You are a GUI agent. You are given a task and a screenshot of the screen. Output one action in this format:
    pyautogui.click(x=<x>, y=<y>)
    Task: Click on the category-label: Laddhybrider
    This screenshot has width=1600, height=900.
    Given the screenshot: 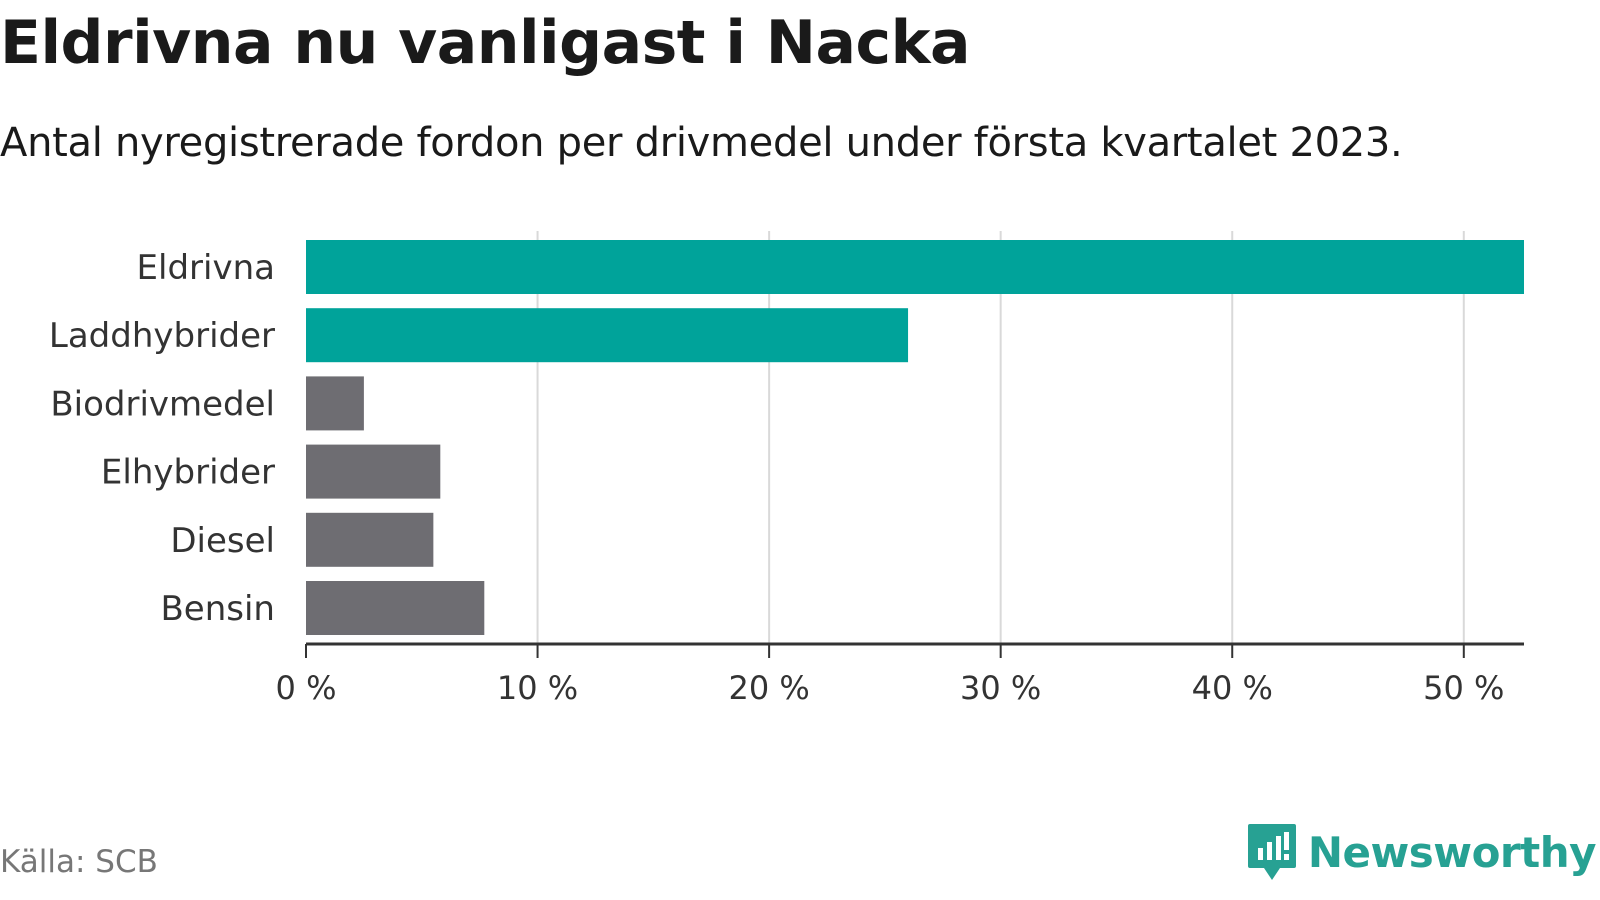 What is the action you would take?
    pyautogui.click(x=162, y=336)
    